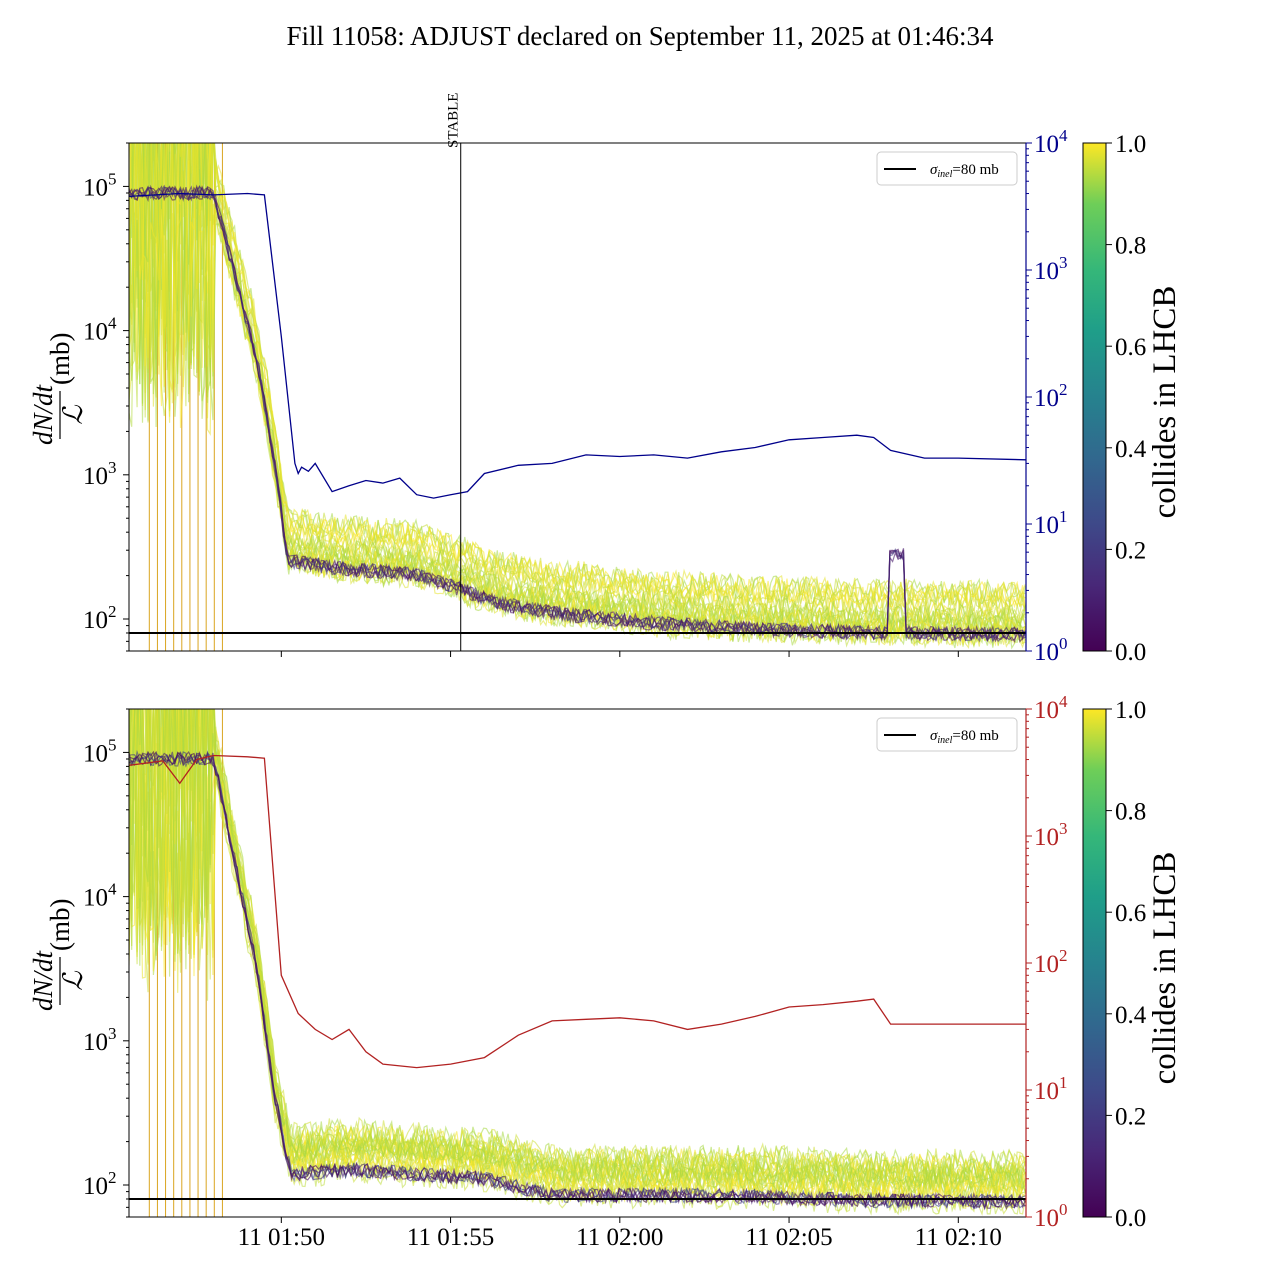 Image resolution: width=1280 pixels, height=1280 pixels. I want to click on x-tick-label: 11 02:10, so click(958, 1237).